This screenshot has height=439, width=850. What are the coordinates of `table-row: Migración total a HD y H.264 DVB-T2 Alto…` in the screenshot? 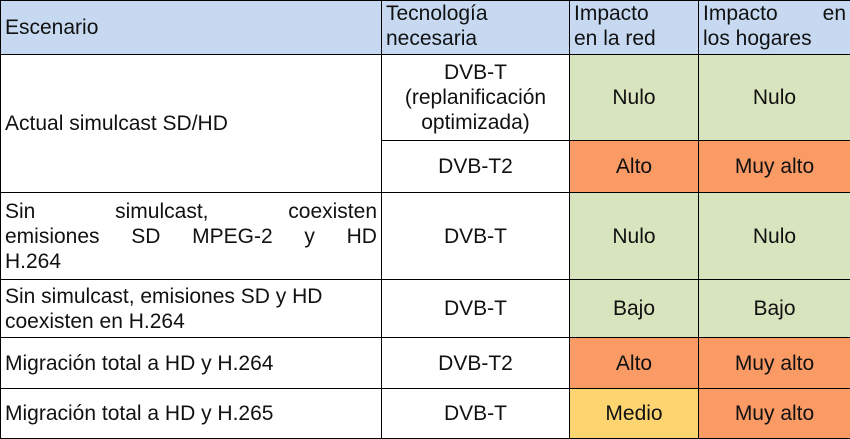 It's located at (425, 363).